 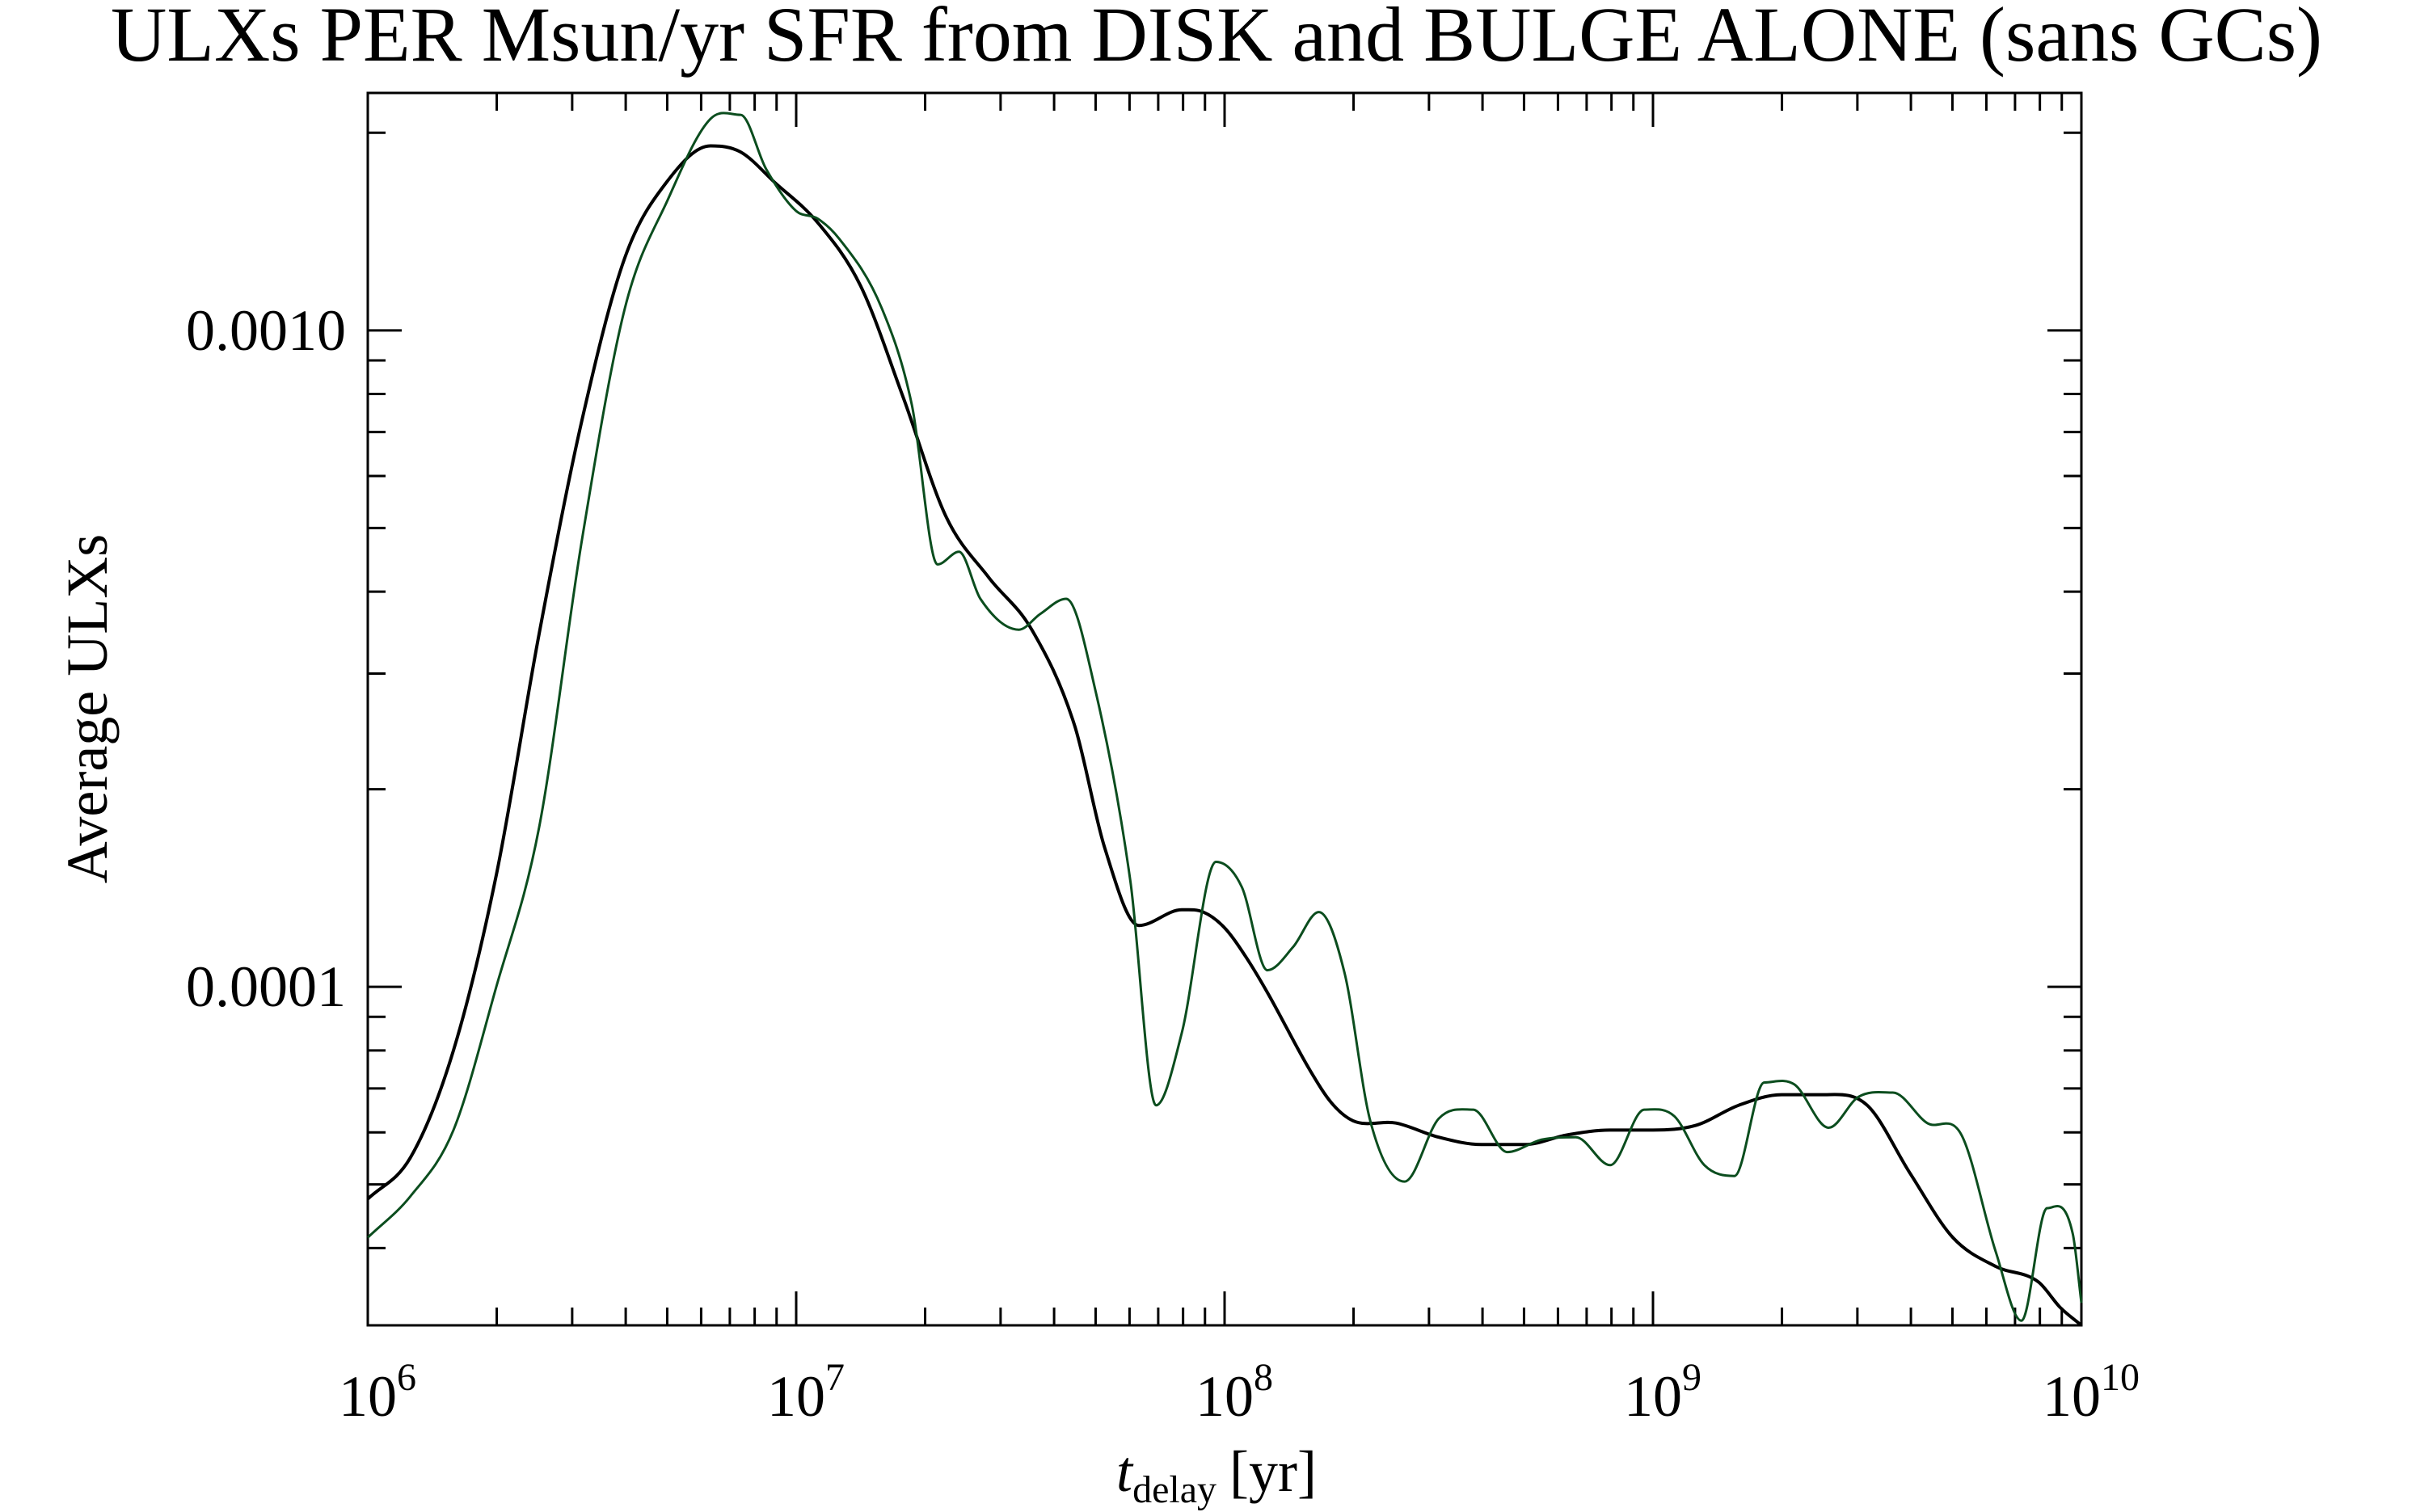 I want to click on x-axis-label-unit: [yr], so click(x=1273, y=1471).